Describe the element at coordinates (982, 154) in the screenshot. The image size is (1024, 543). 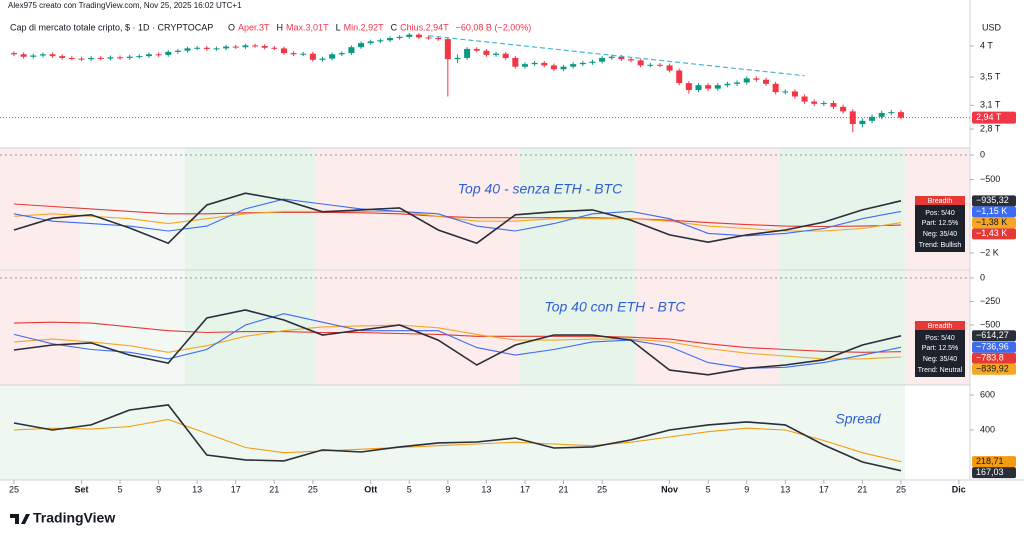
I see `y-tick-label: 0` at that location.